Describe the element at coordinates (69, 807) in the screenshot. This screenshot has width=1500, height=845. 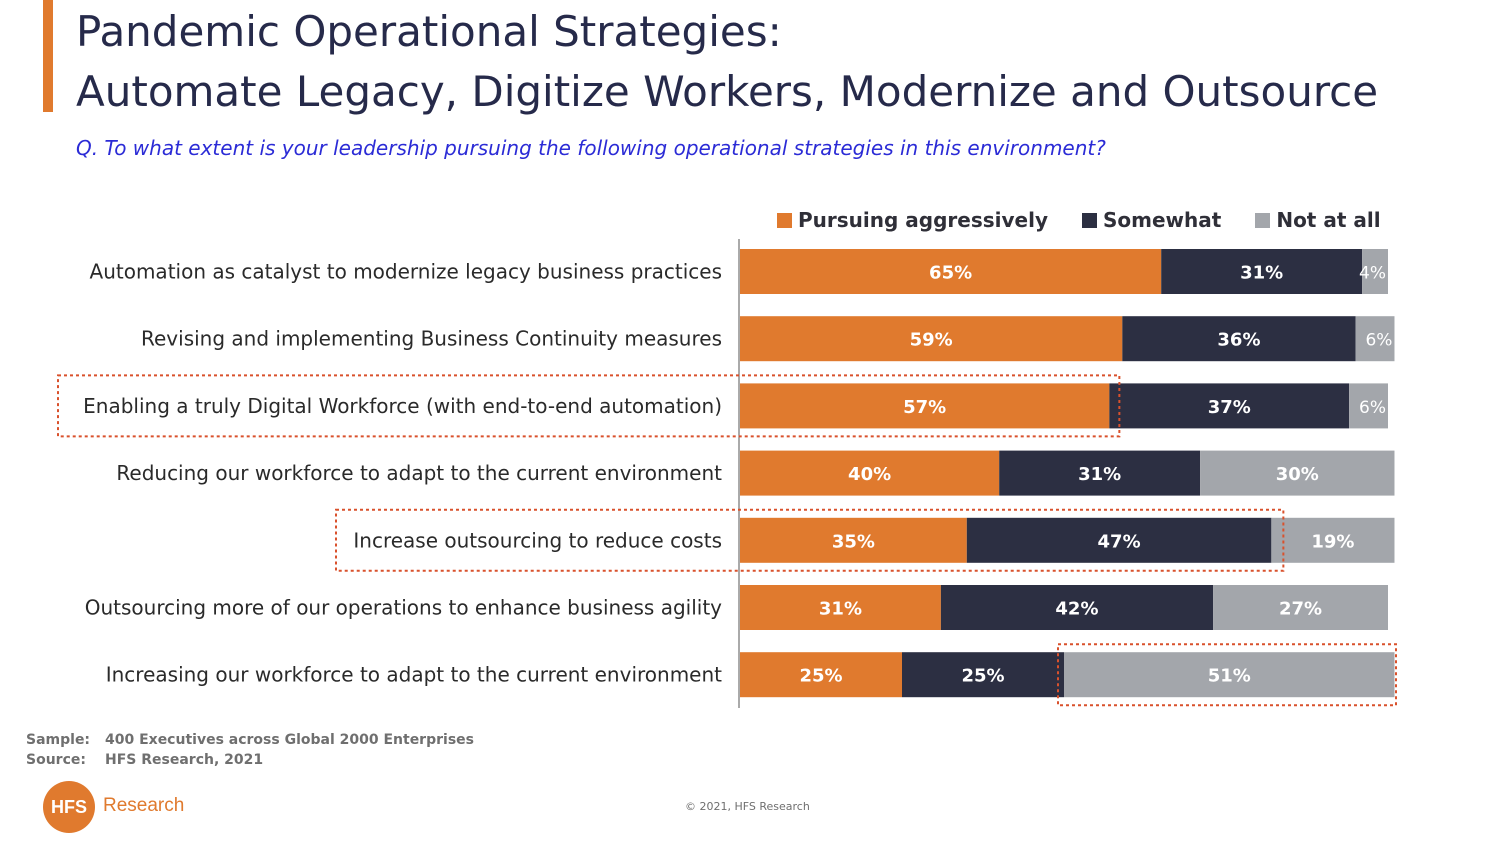
I see `hfs-logo-mark: HFS` at that location.